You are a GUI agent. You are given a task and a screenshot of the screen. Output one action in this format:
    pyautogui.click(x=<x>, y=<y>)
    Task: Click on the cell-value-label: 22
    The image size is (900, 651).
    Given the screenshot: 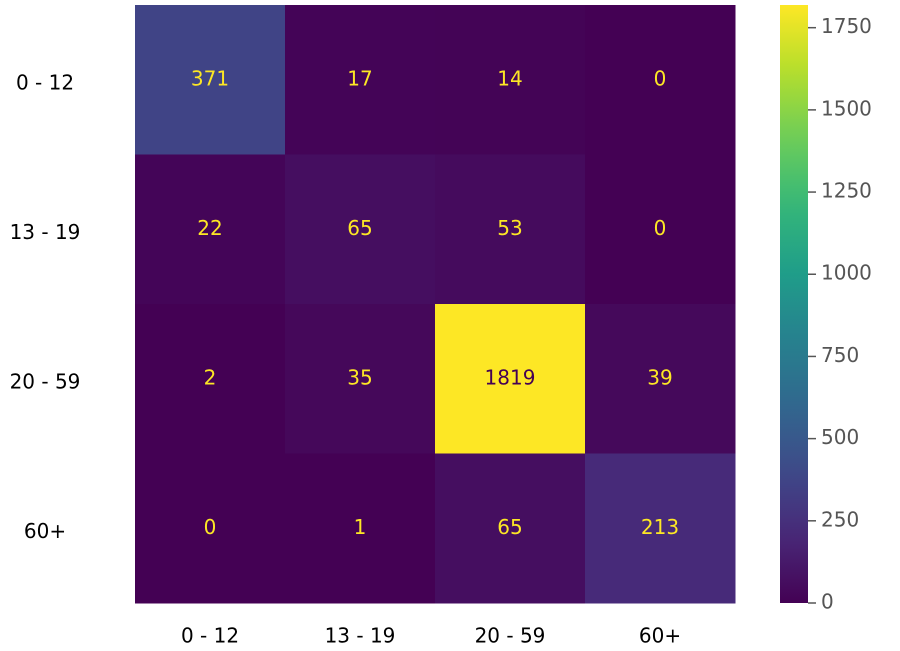 What is the action you would take?
    pyautogui.click(x=209, y=228)
    